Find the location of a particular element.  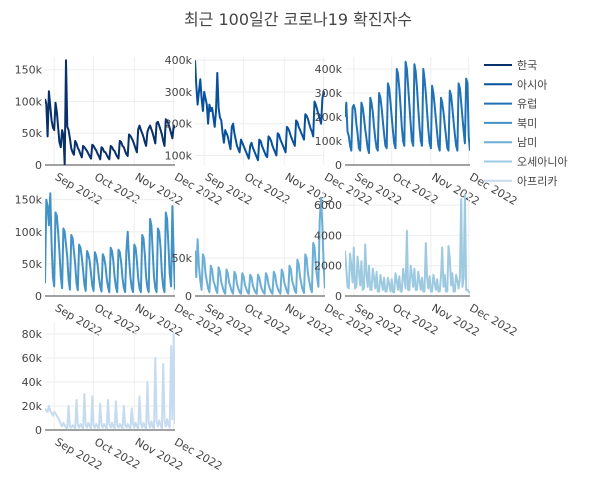

legend-label: 한국 is located at coordinates (527, 65).